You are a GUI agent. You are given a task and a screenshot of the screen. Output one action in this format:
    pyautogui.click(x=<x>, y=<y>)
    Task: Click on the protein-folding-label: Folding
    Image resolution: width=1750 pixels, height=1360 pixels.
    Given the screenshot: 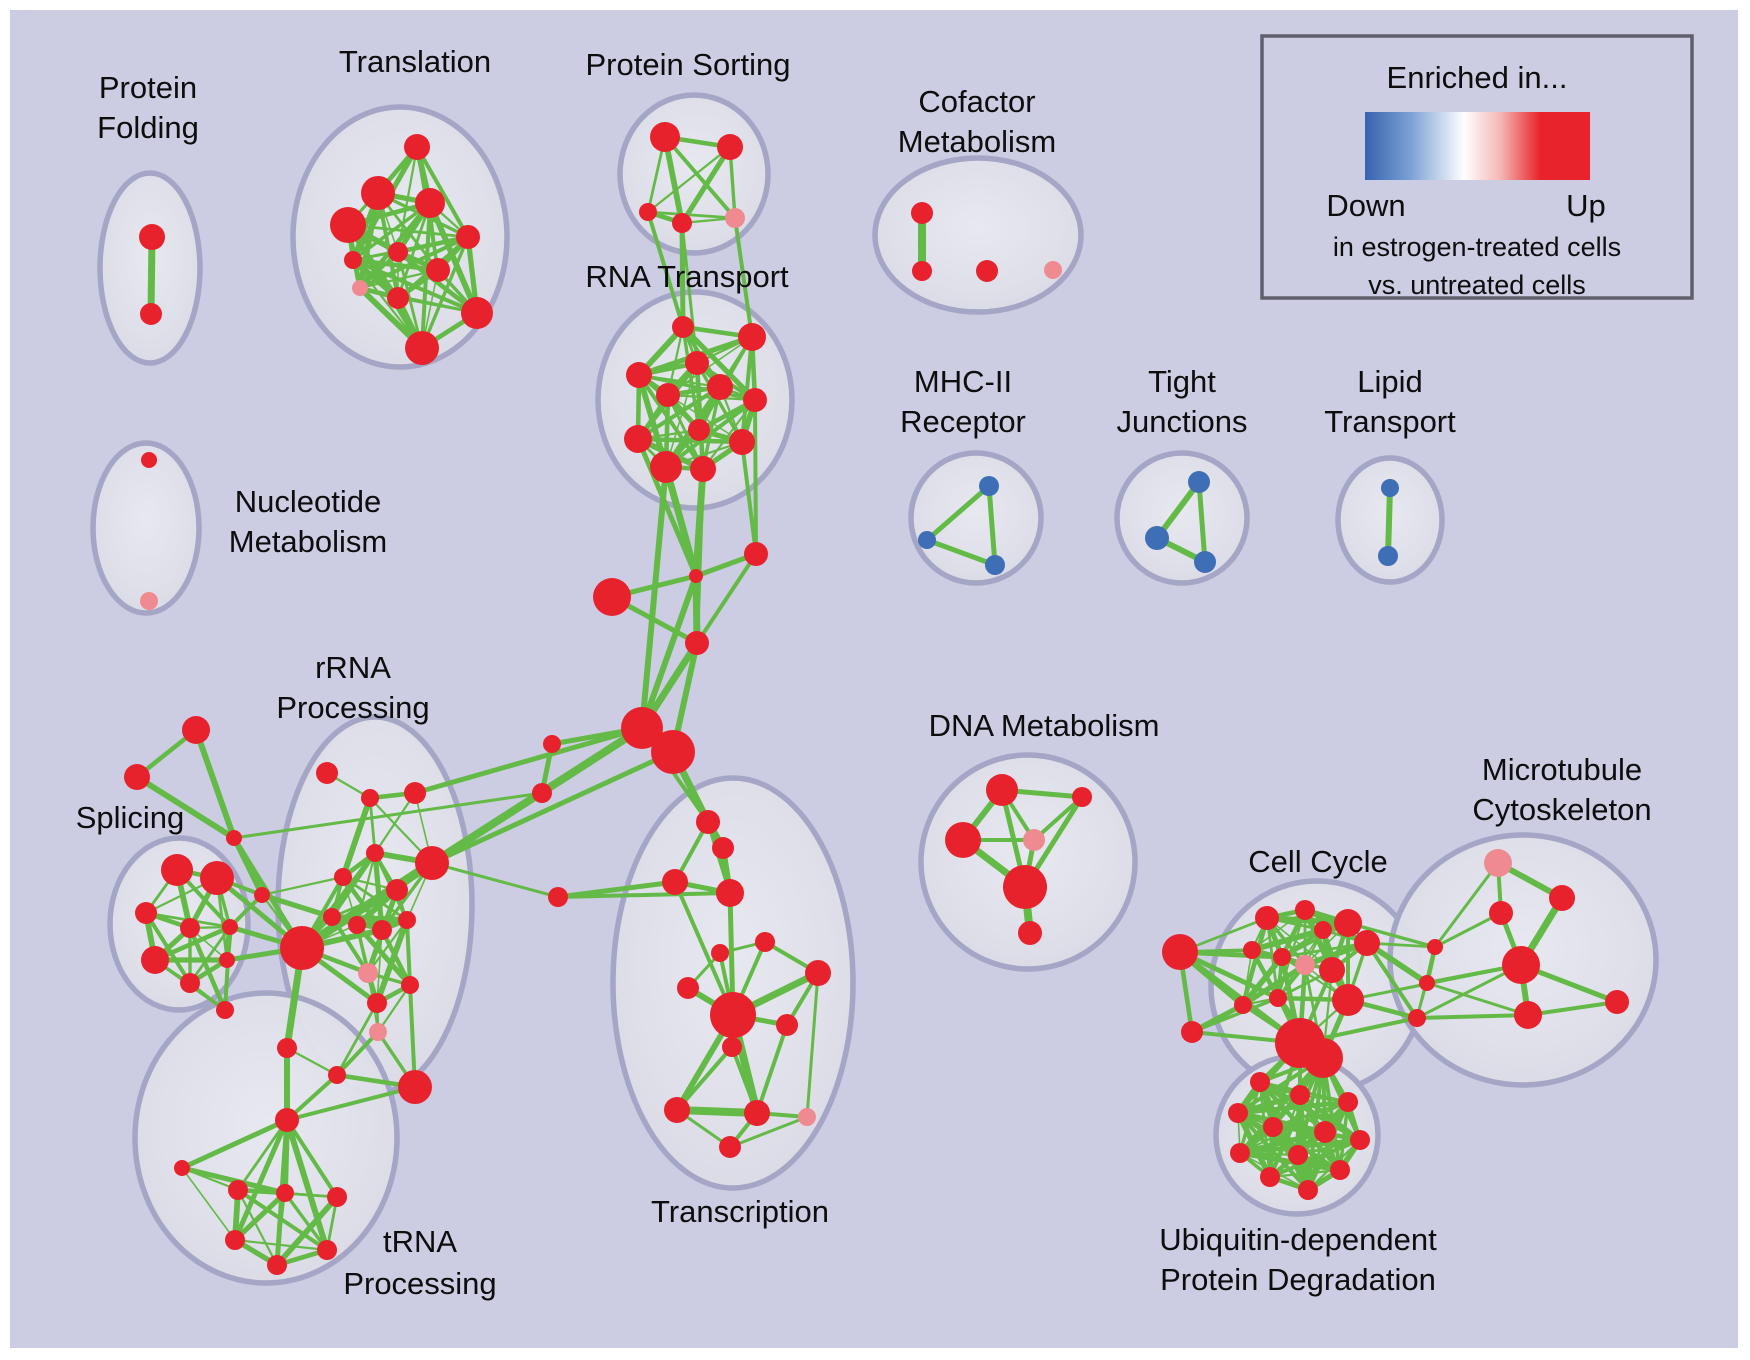 What is the action you would take?
    pyautogui.click(x=148, y=127)
    